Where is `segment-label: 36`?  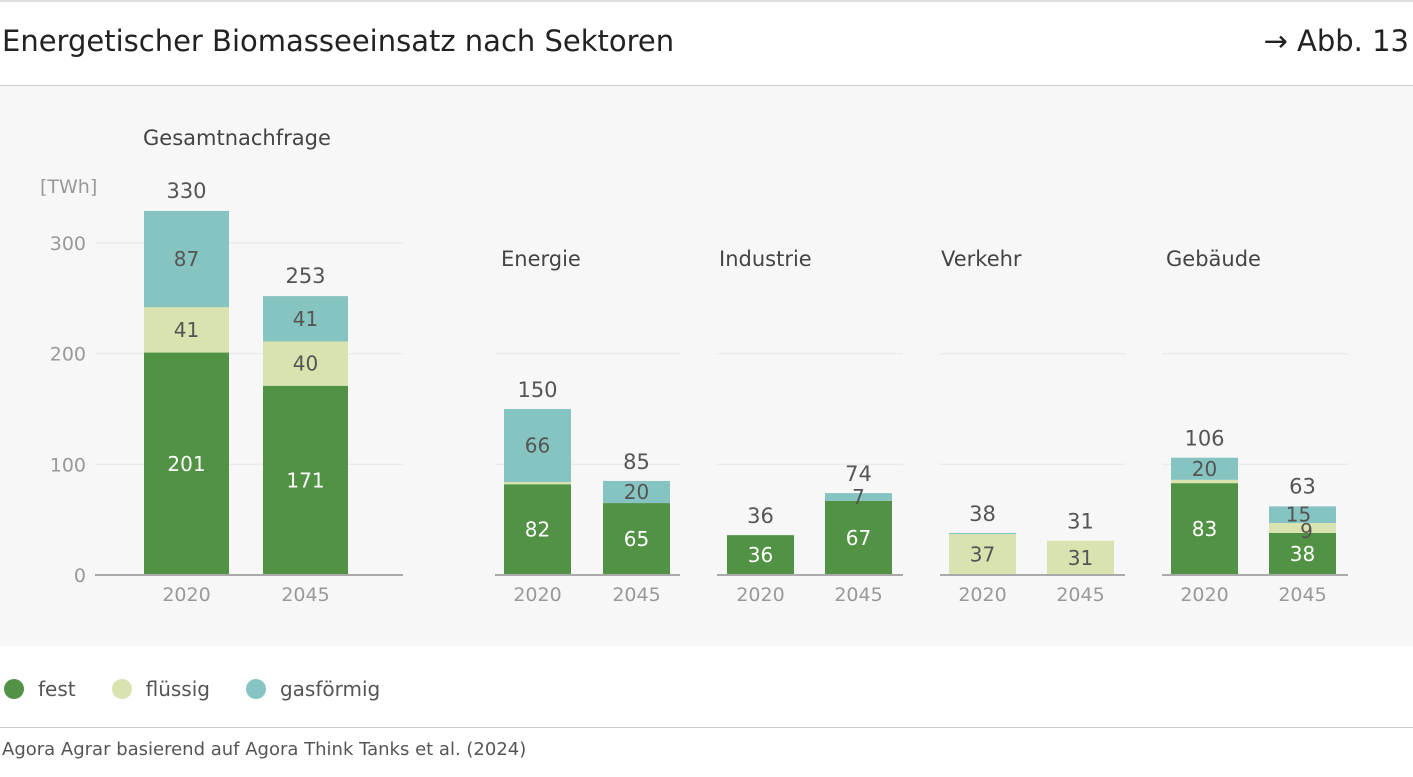
segment-label: 36 is located at coordinates (760, 555).